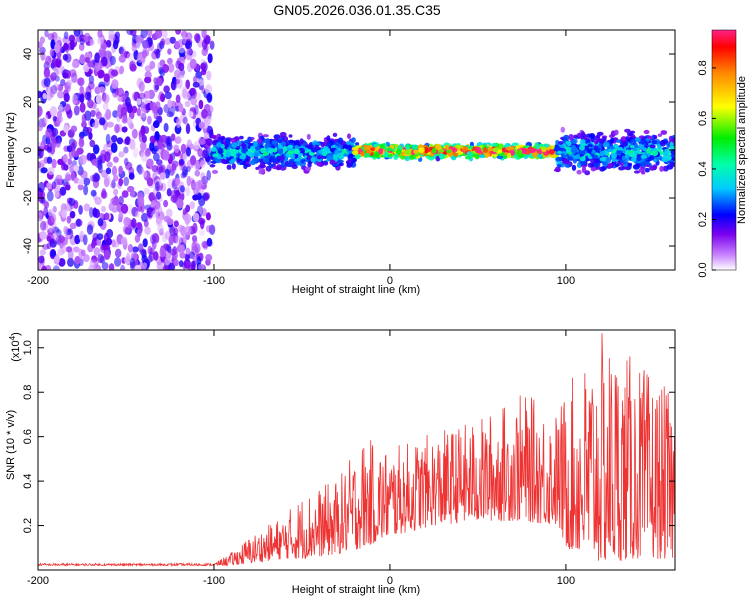 This screenshot has width=750, height=600. Describe the element at coordinates (214, 581) in the screenshot. I see `x-tick-label: -100` at that location.